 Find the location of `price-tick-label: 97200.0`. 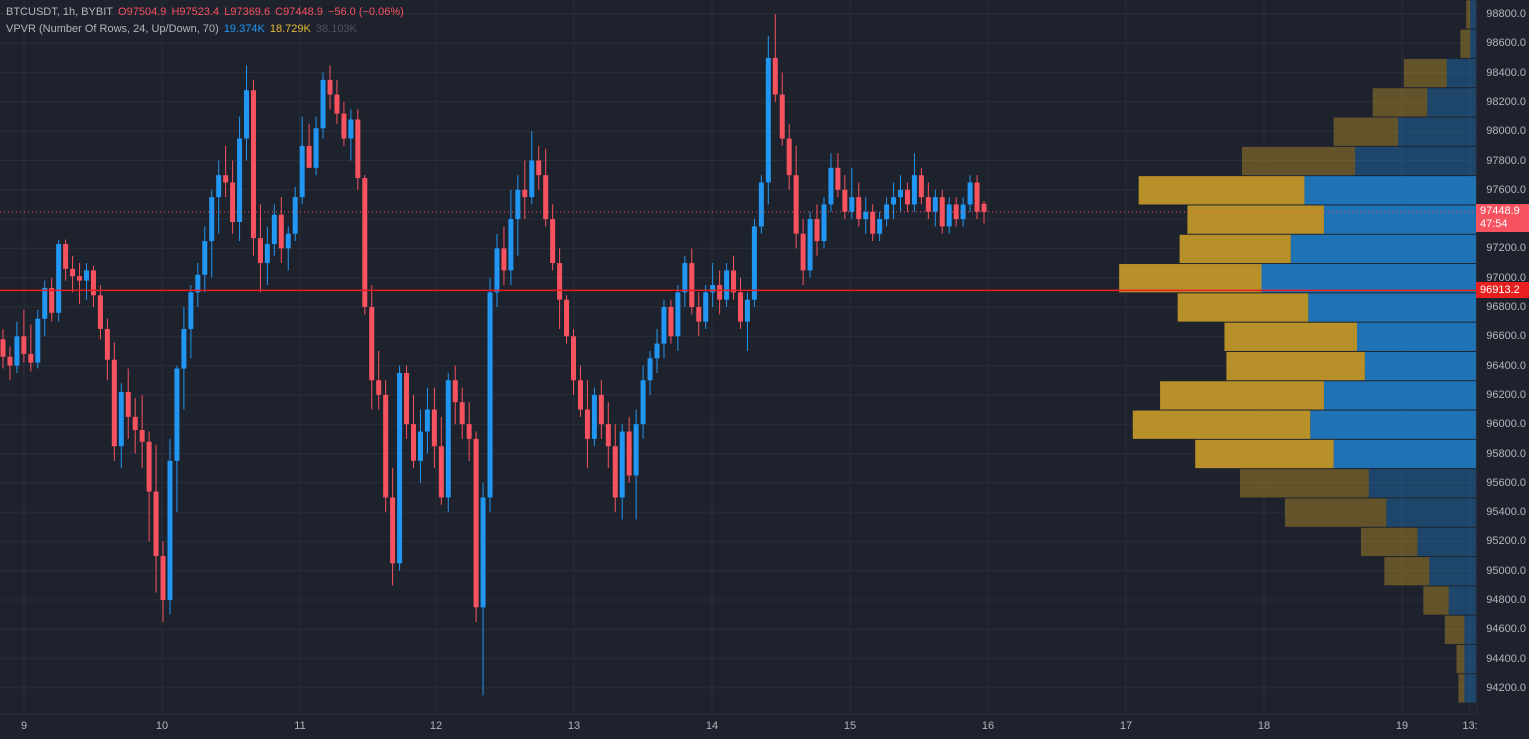

price-tick-label: 97200.0 is located at coordinates (1506, 248).